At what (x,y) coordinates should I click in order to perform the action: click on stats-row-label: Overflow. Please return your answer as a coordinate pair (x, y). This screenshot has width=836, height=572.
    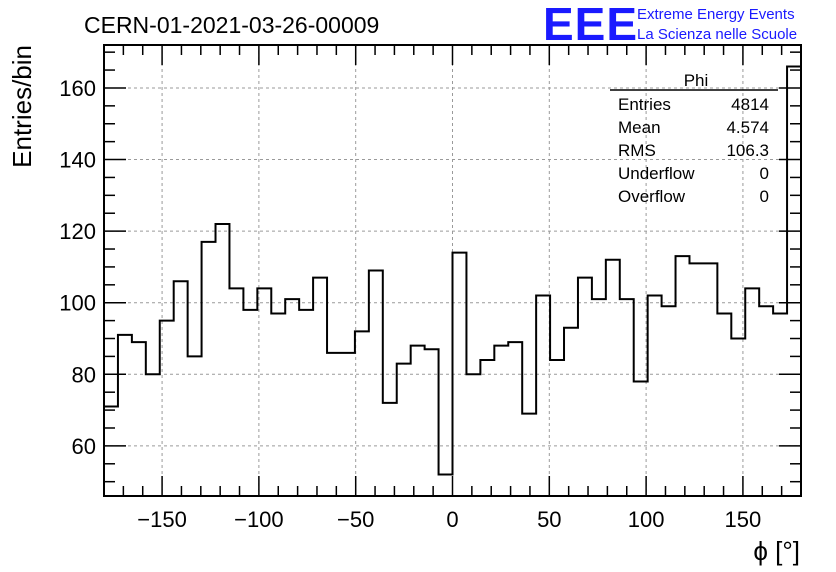
    Looking at the image, I should click on (652, 196).